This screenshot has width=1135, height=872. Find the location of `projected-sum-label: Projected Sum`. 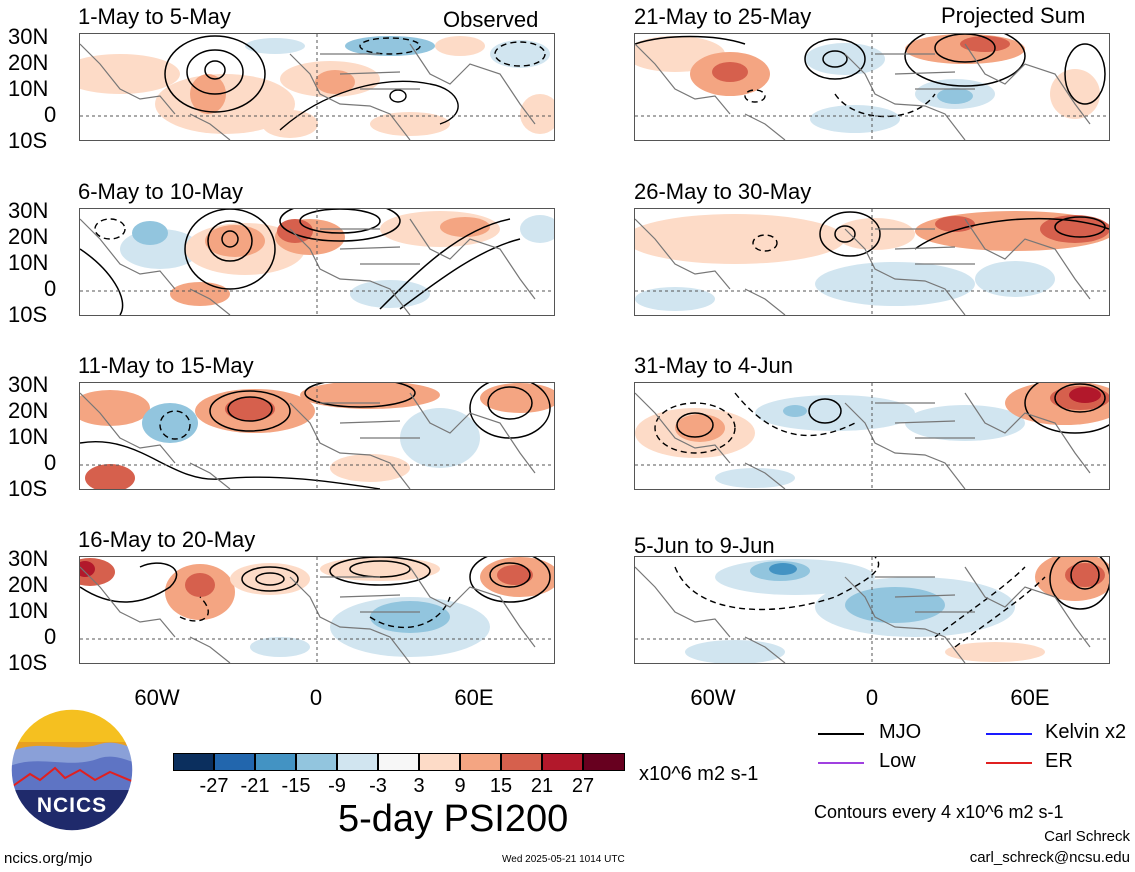

projected-sum-label: Projected Sum is located at coordinates (1013, 15).